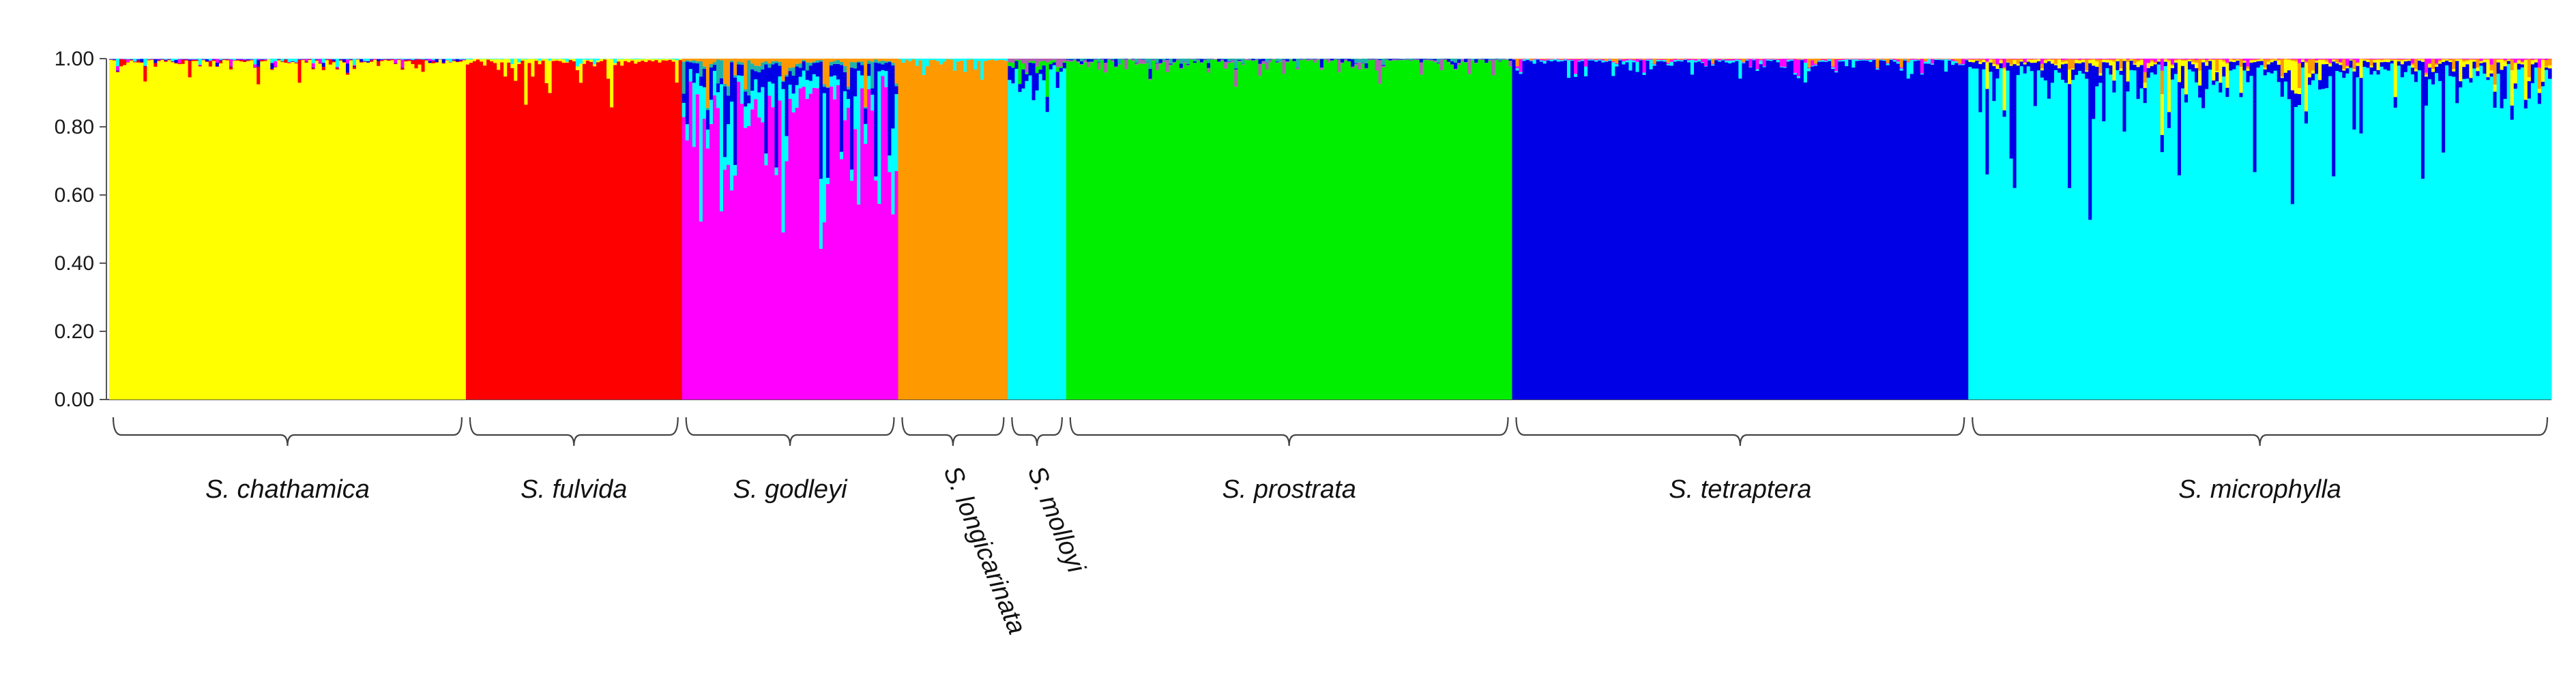 This screenshot has height=692, width=2576. I want to click on group-label: S. longicarinata, so click(984, 550).